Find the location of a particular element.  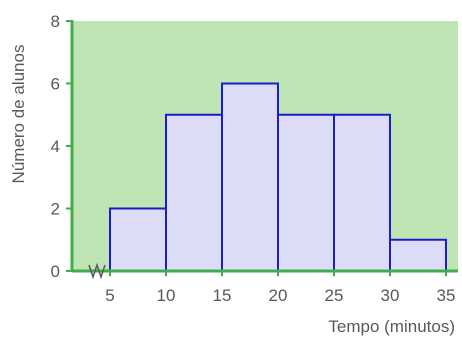

x-tick-label: 25 is located at coordinates (334, 295).